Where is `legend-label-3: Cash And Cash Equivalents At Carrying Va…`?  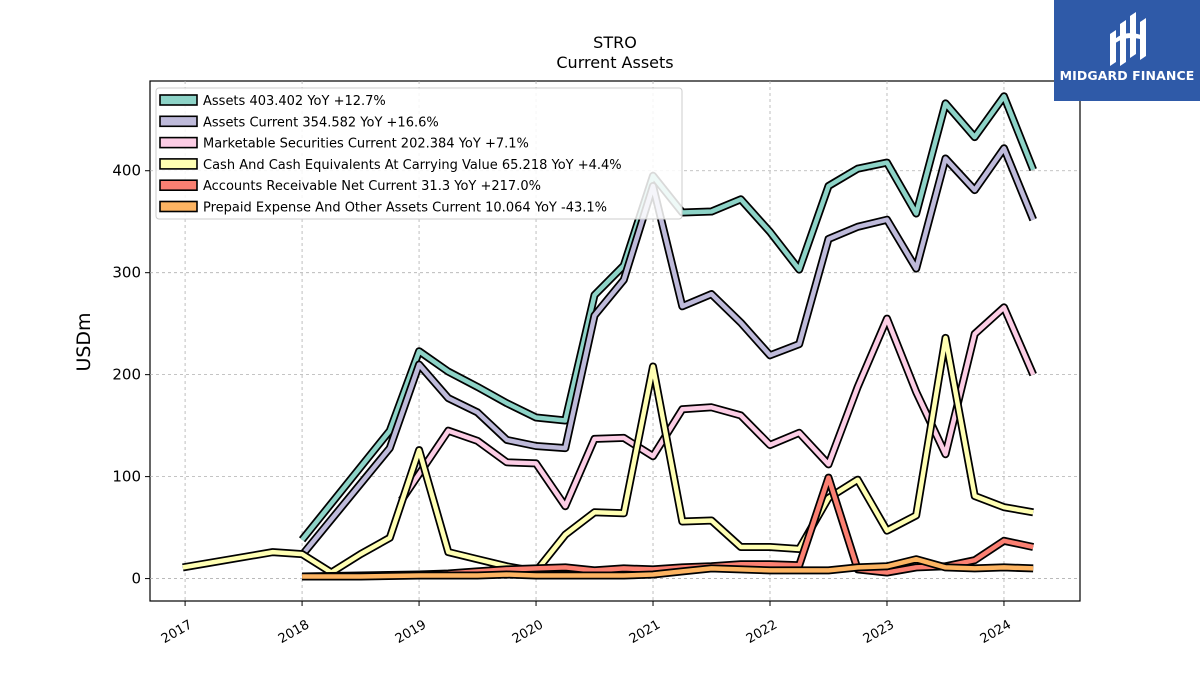
legend-label-3: Cash And Cash Equivalents At Carrying Va… is located at coordinates (412, 165).